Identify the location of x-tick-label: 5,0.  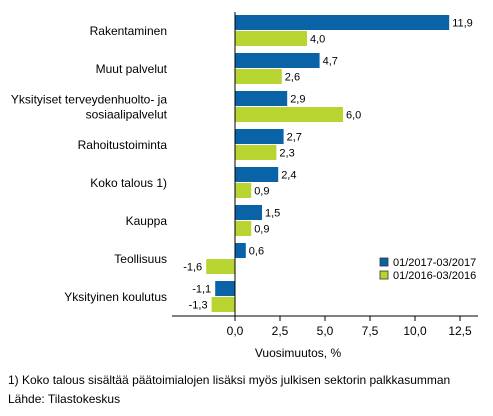
(325, 331).